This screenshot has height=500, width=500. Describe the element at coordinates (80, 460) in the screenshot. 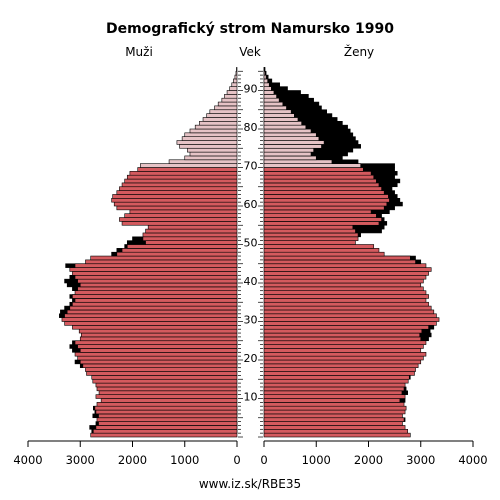

I see `male-x-tick-label: 3000` at that location.